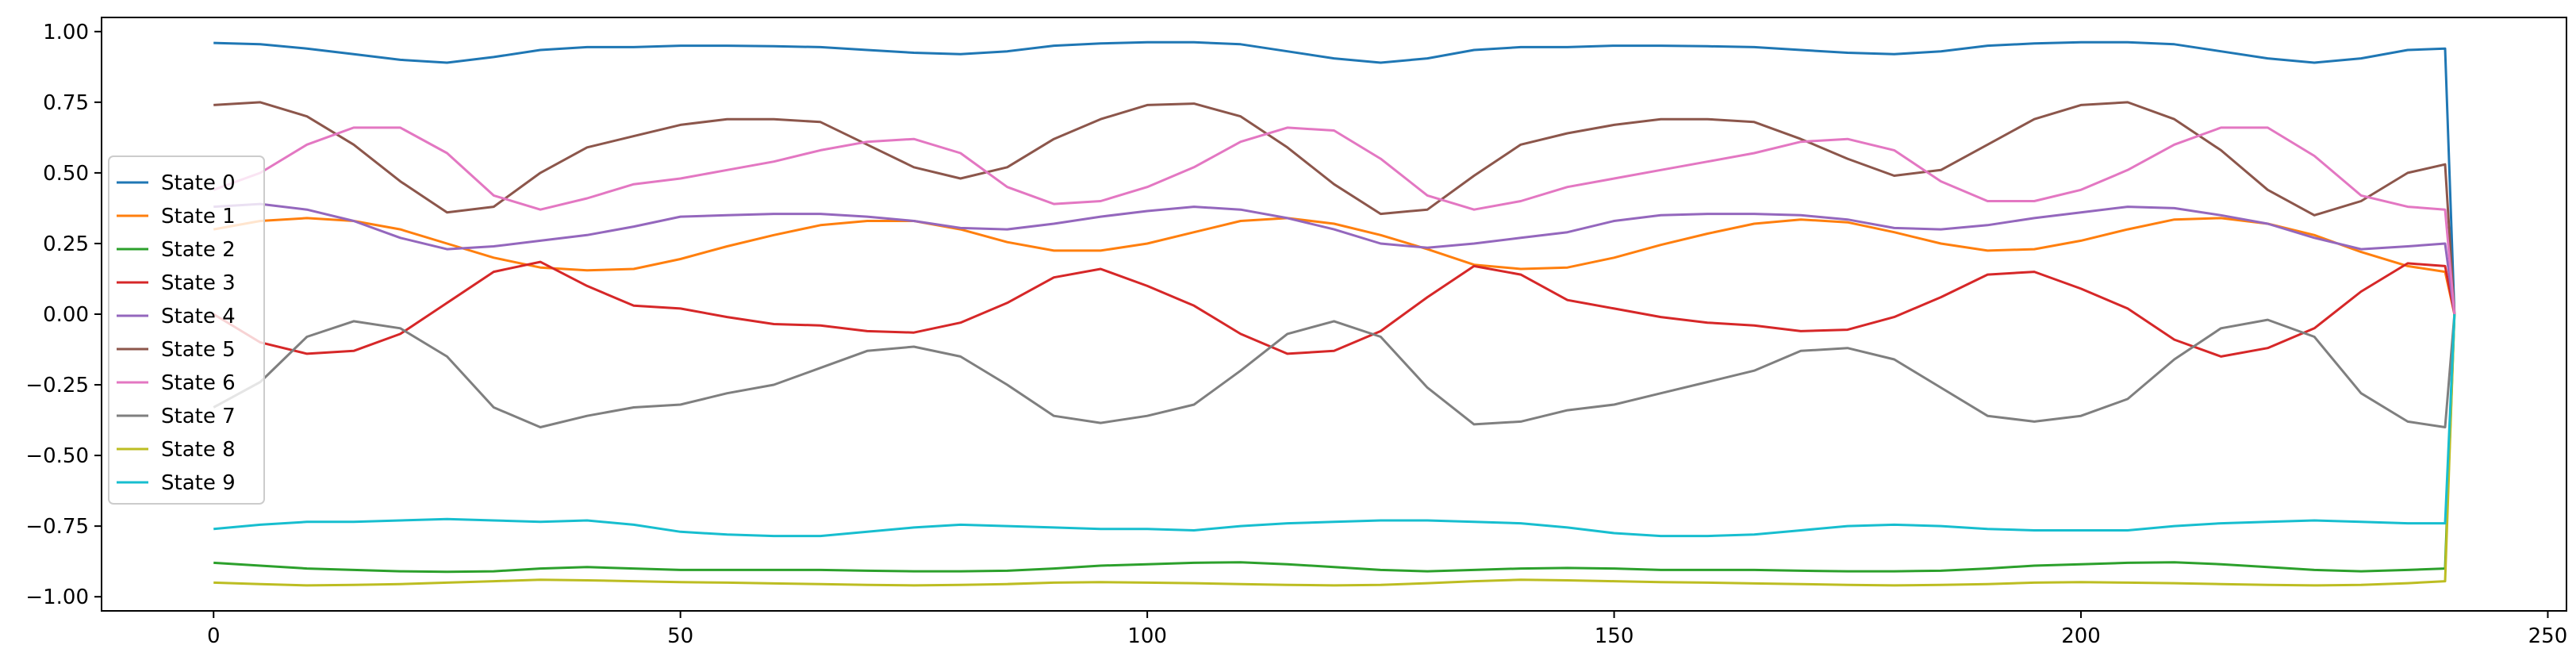 Image resolution: width=2576 pixels, height=668 pixels. I want to click on legend-label: State 6, so click(198, 383).